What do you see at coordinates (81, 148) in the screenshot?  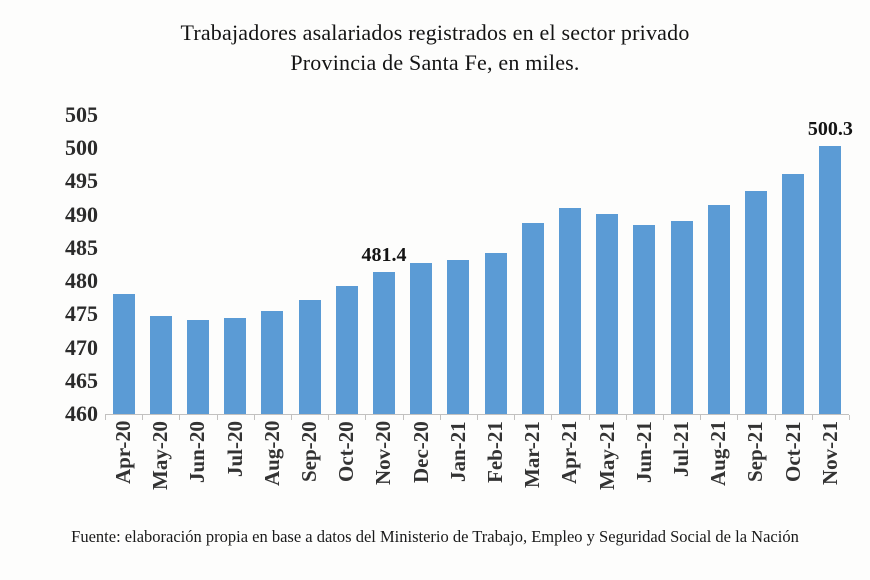 I see `y-tick-label-500: 500` at bounding box center [81, 148].